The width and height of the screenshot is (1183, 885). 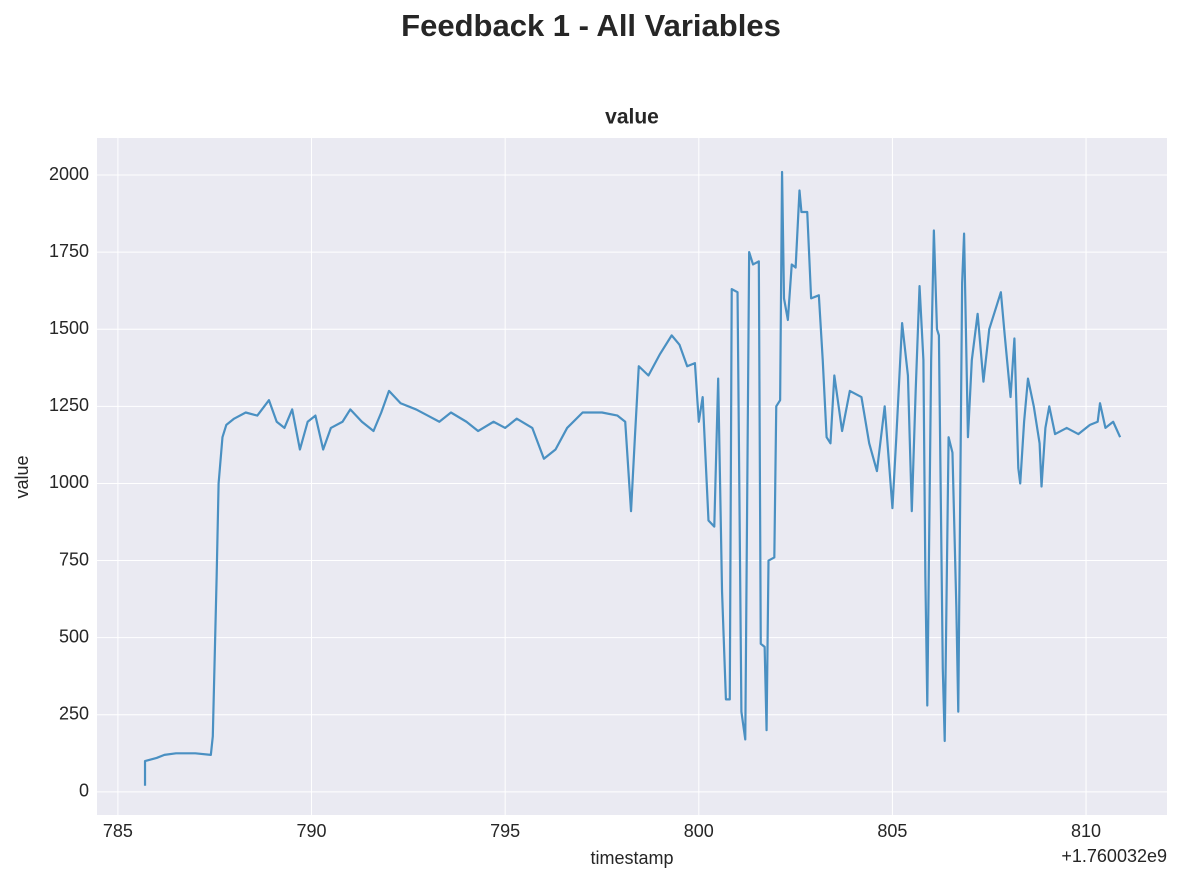 I want to click on x-tick-label: 810, so click(x=1086, y=831).